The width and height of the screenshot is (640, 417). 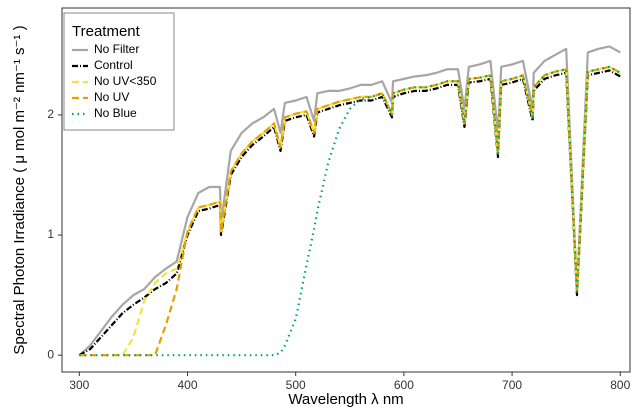 I want to click on legend-label: Control, so click(x=113, y=65).